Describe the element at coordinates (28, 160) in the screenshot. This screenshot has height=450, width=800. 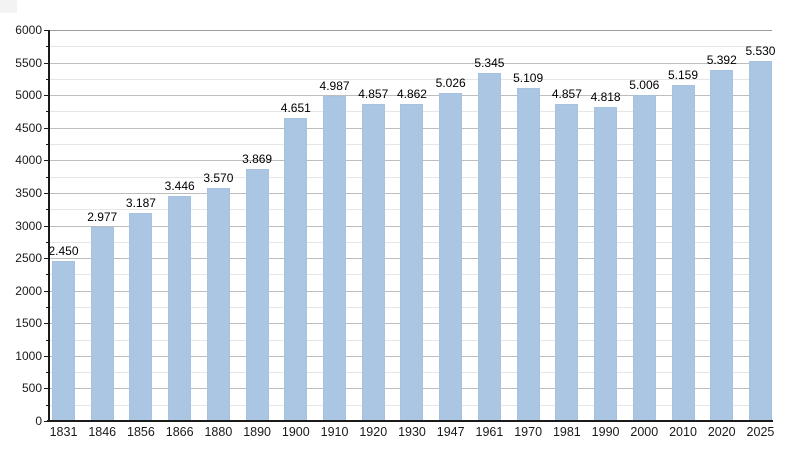
I see `y-tick-label: 4000` at that location.